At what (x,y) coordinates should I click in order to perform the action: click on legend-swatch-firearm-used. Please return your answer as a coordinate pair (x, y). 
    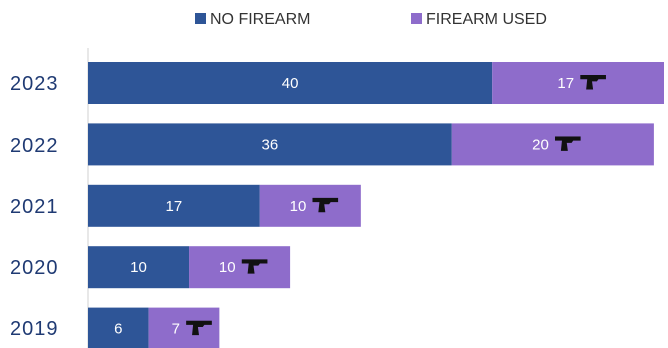
    Looking at the image, I should click on (416, 18).